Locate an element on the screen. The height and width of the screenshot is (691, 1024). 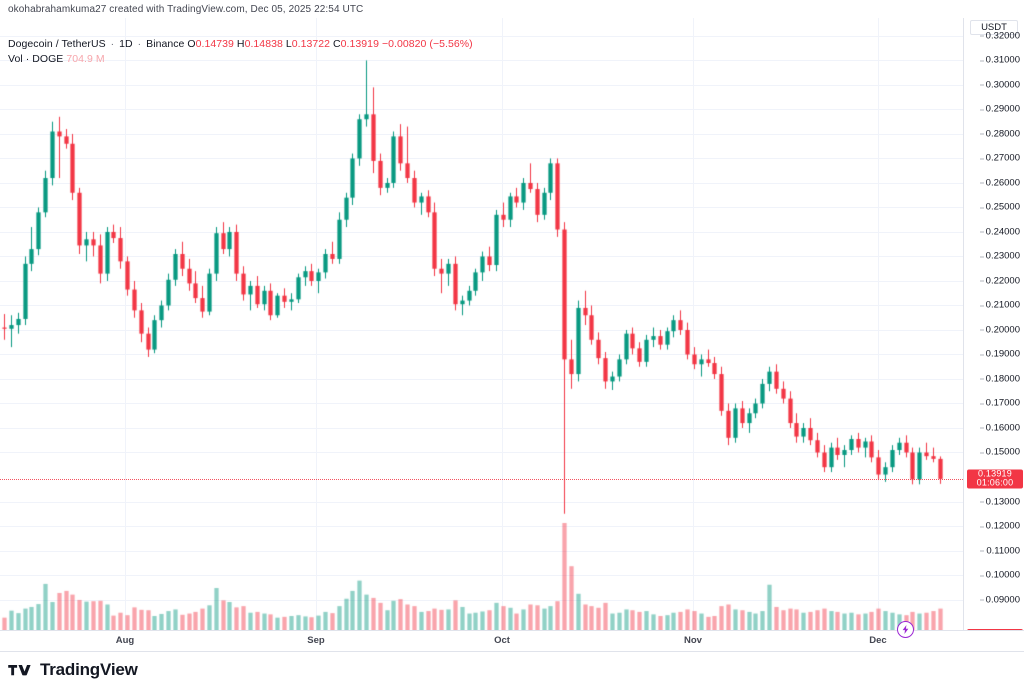
time-axis-tick: Oct is located at coordinates (502, 640).